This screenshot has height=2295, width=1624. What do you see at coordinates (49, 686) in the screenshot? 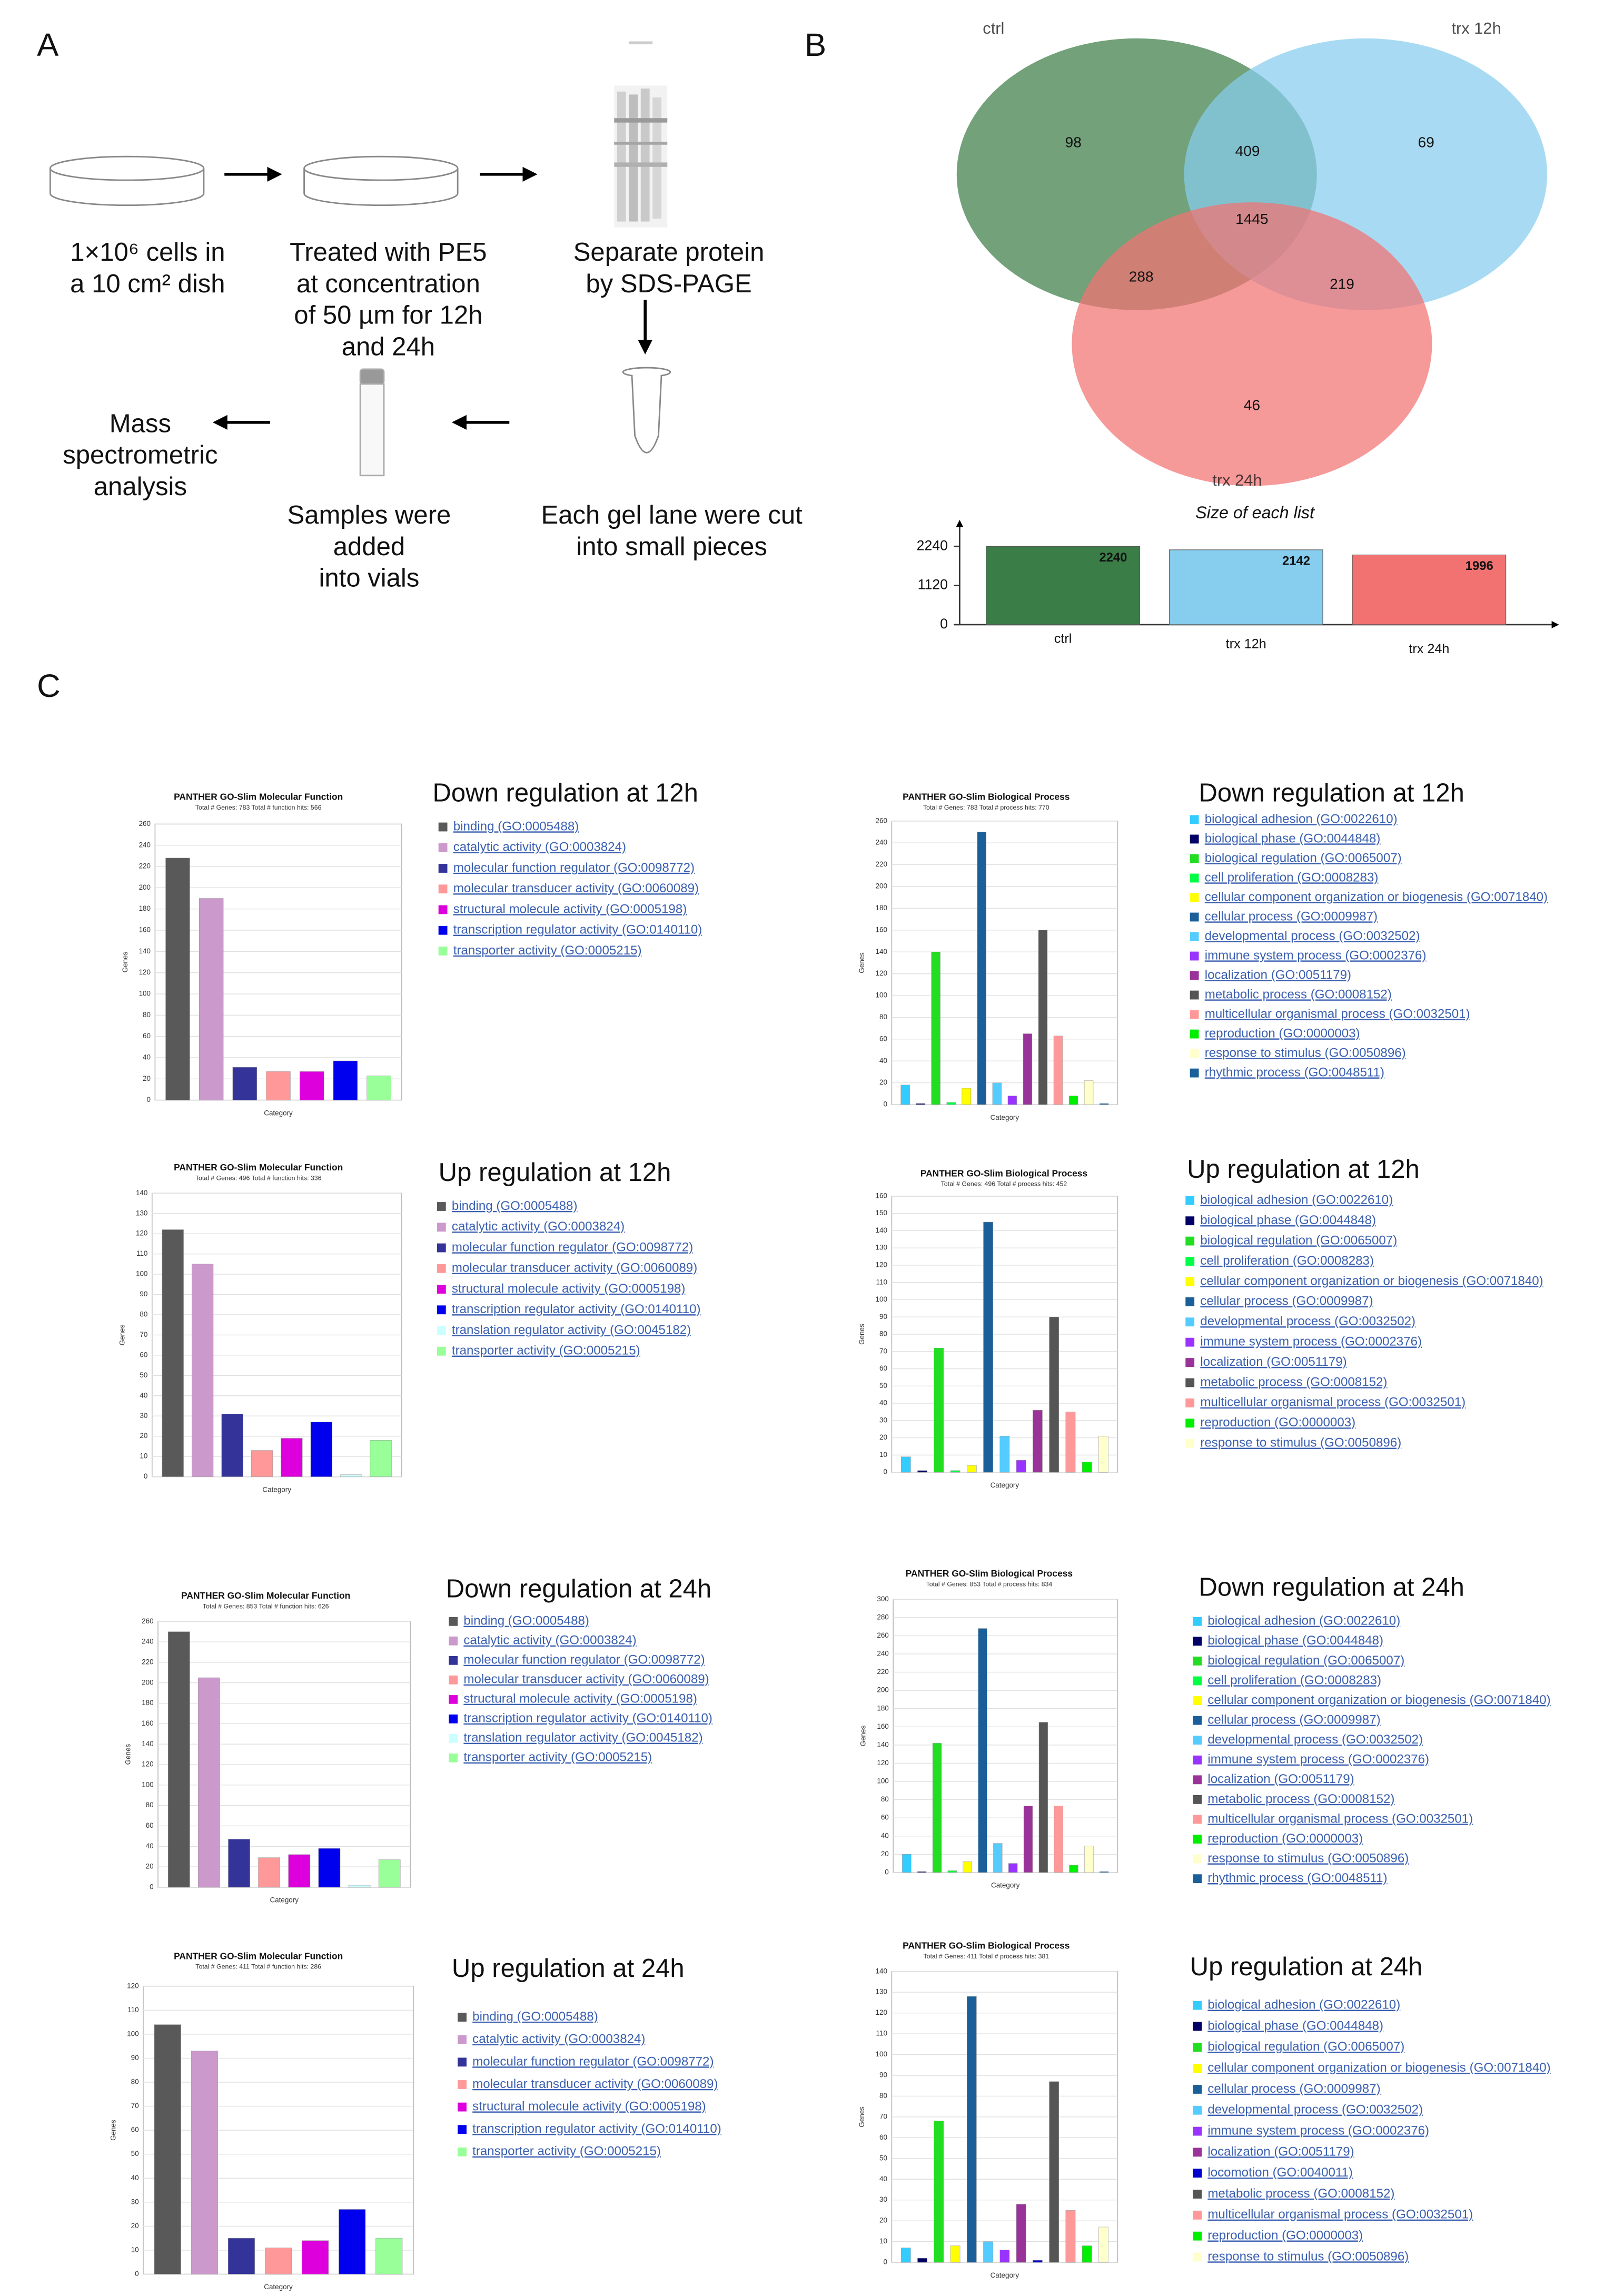
I see `panel-label: C` at bounding box center [49, 686].